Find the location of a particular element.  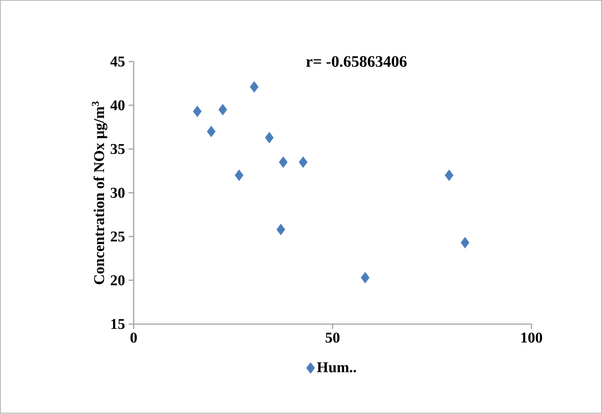

y-tick-label: 30 is located at coordinates (117, 193).